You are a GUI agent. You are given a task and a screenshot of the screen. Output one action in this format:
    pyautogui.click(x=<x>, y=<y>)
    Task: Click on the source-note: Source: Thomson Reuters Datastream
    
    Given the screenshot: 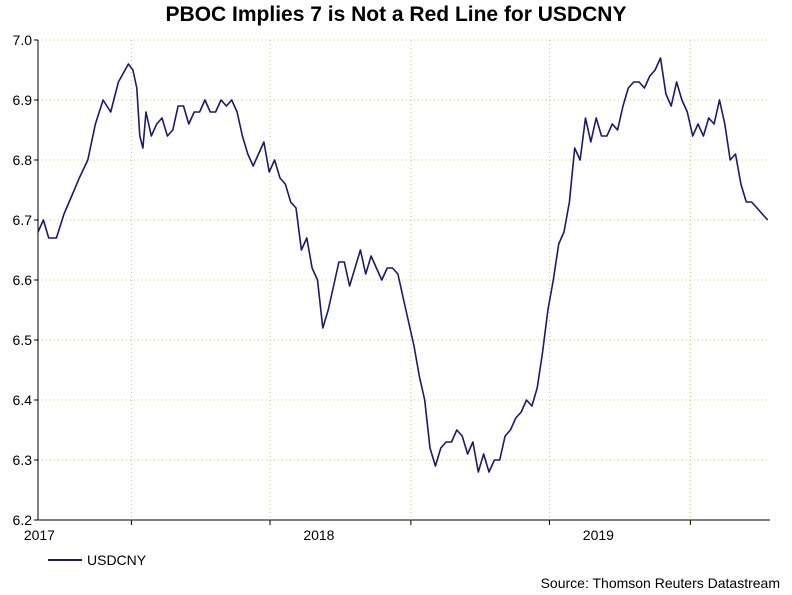 What is the action you would take?
    pyautogui.click(x=660, y=583)
    